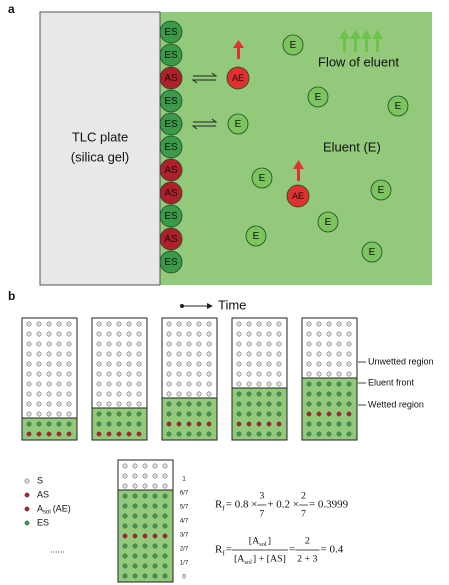 The image size is (449, 585). Describe the element at coordinates (361, 41) in the screenshot. I see `flow-arrows` at that location.